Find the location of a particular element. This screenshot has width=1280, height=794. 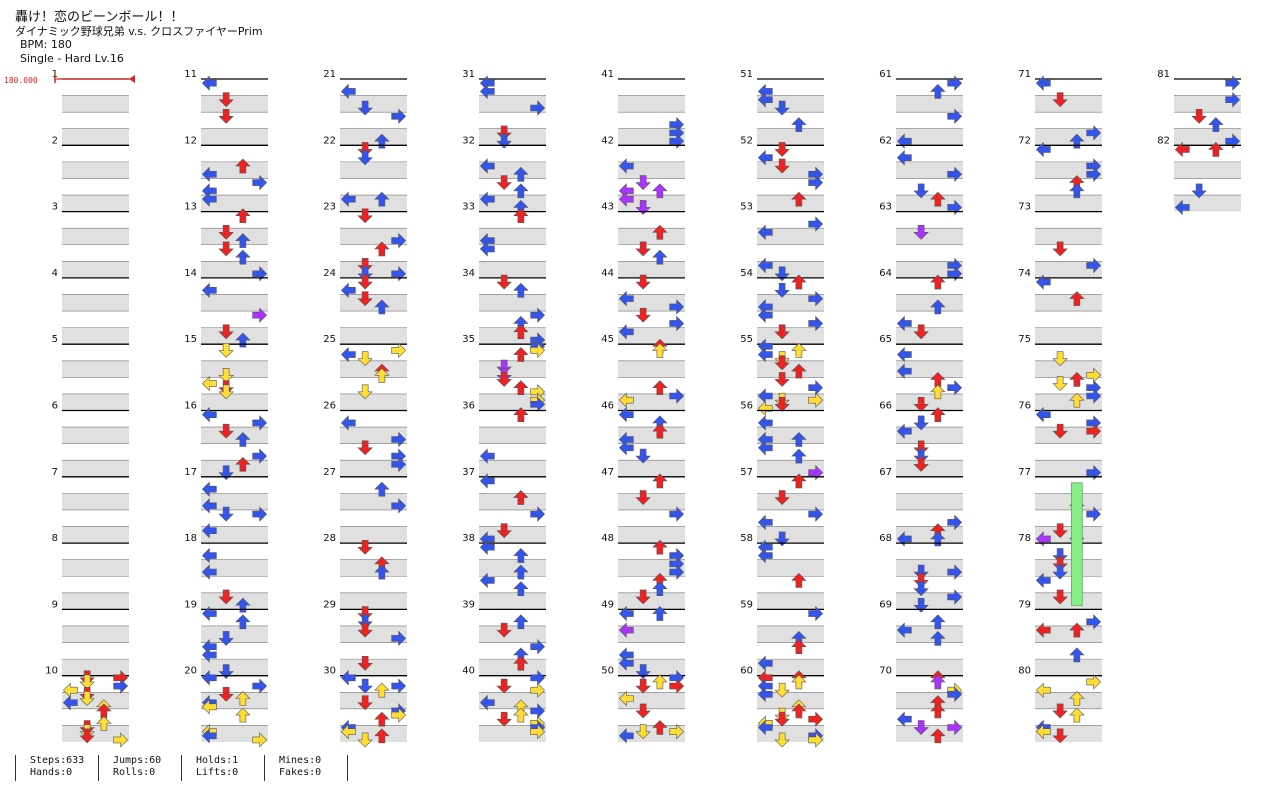

measure-number: 23 is located at coordinates (329, 207).